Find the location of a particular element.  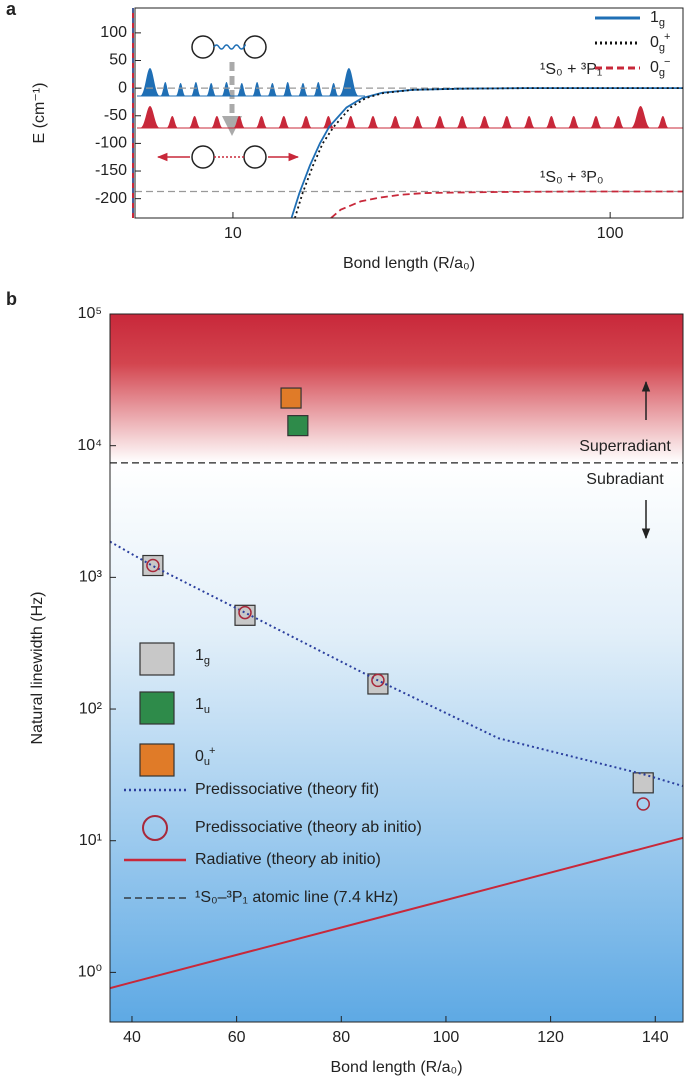

panel-label: a is located at coordinates (11, 9).